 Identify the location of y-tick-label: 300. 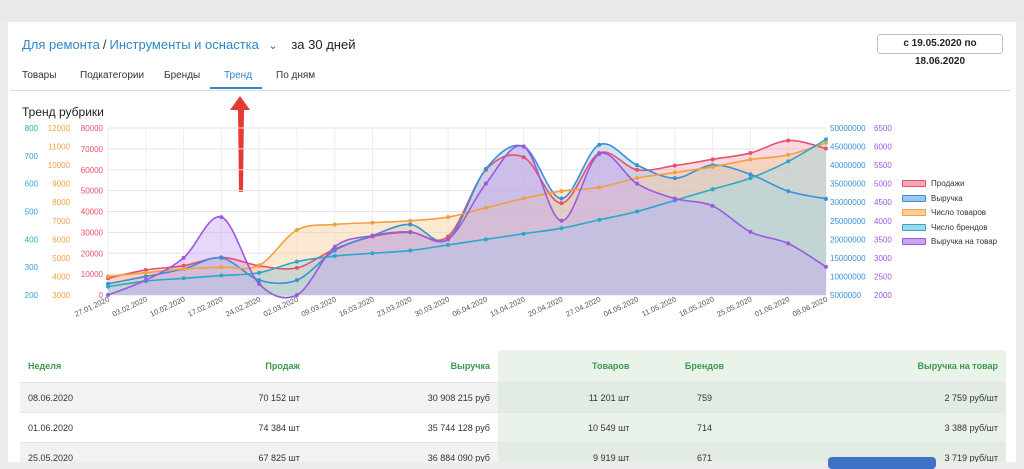
(32, 267).